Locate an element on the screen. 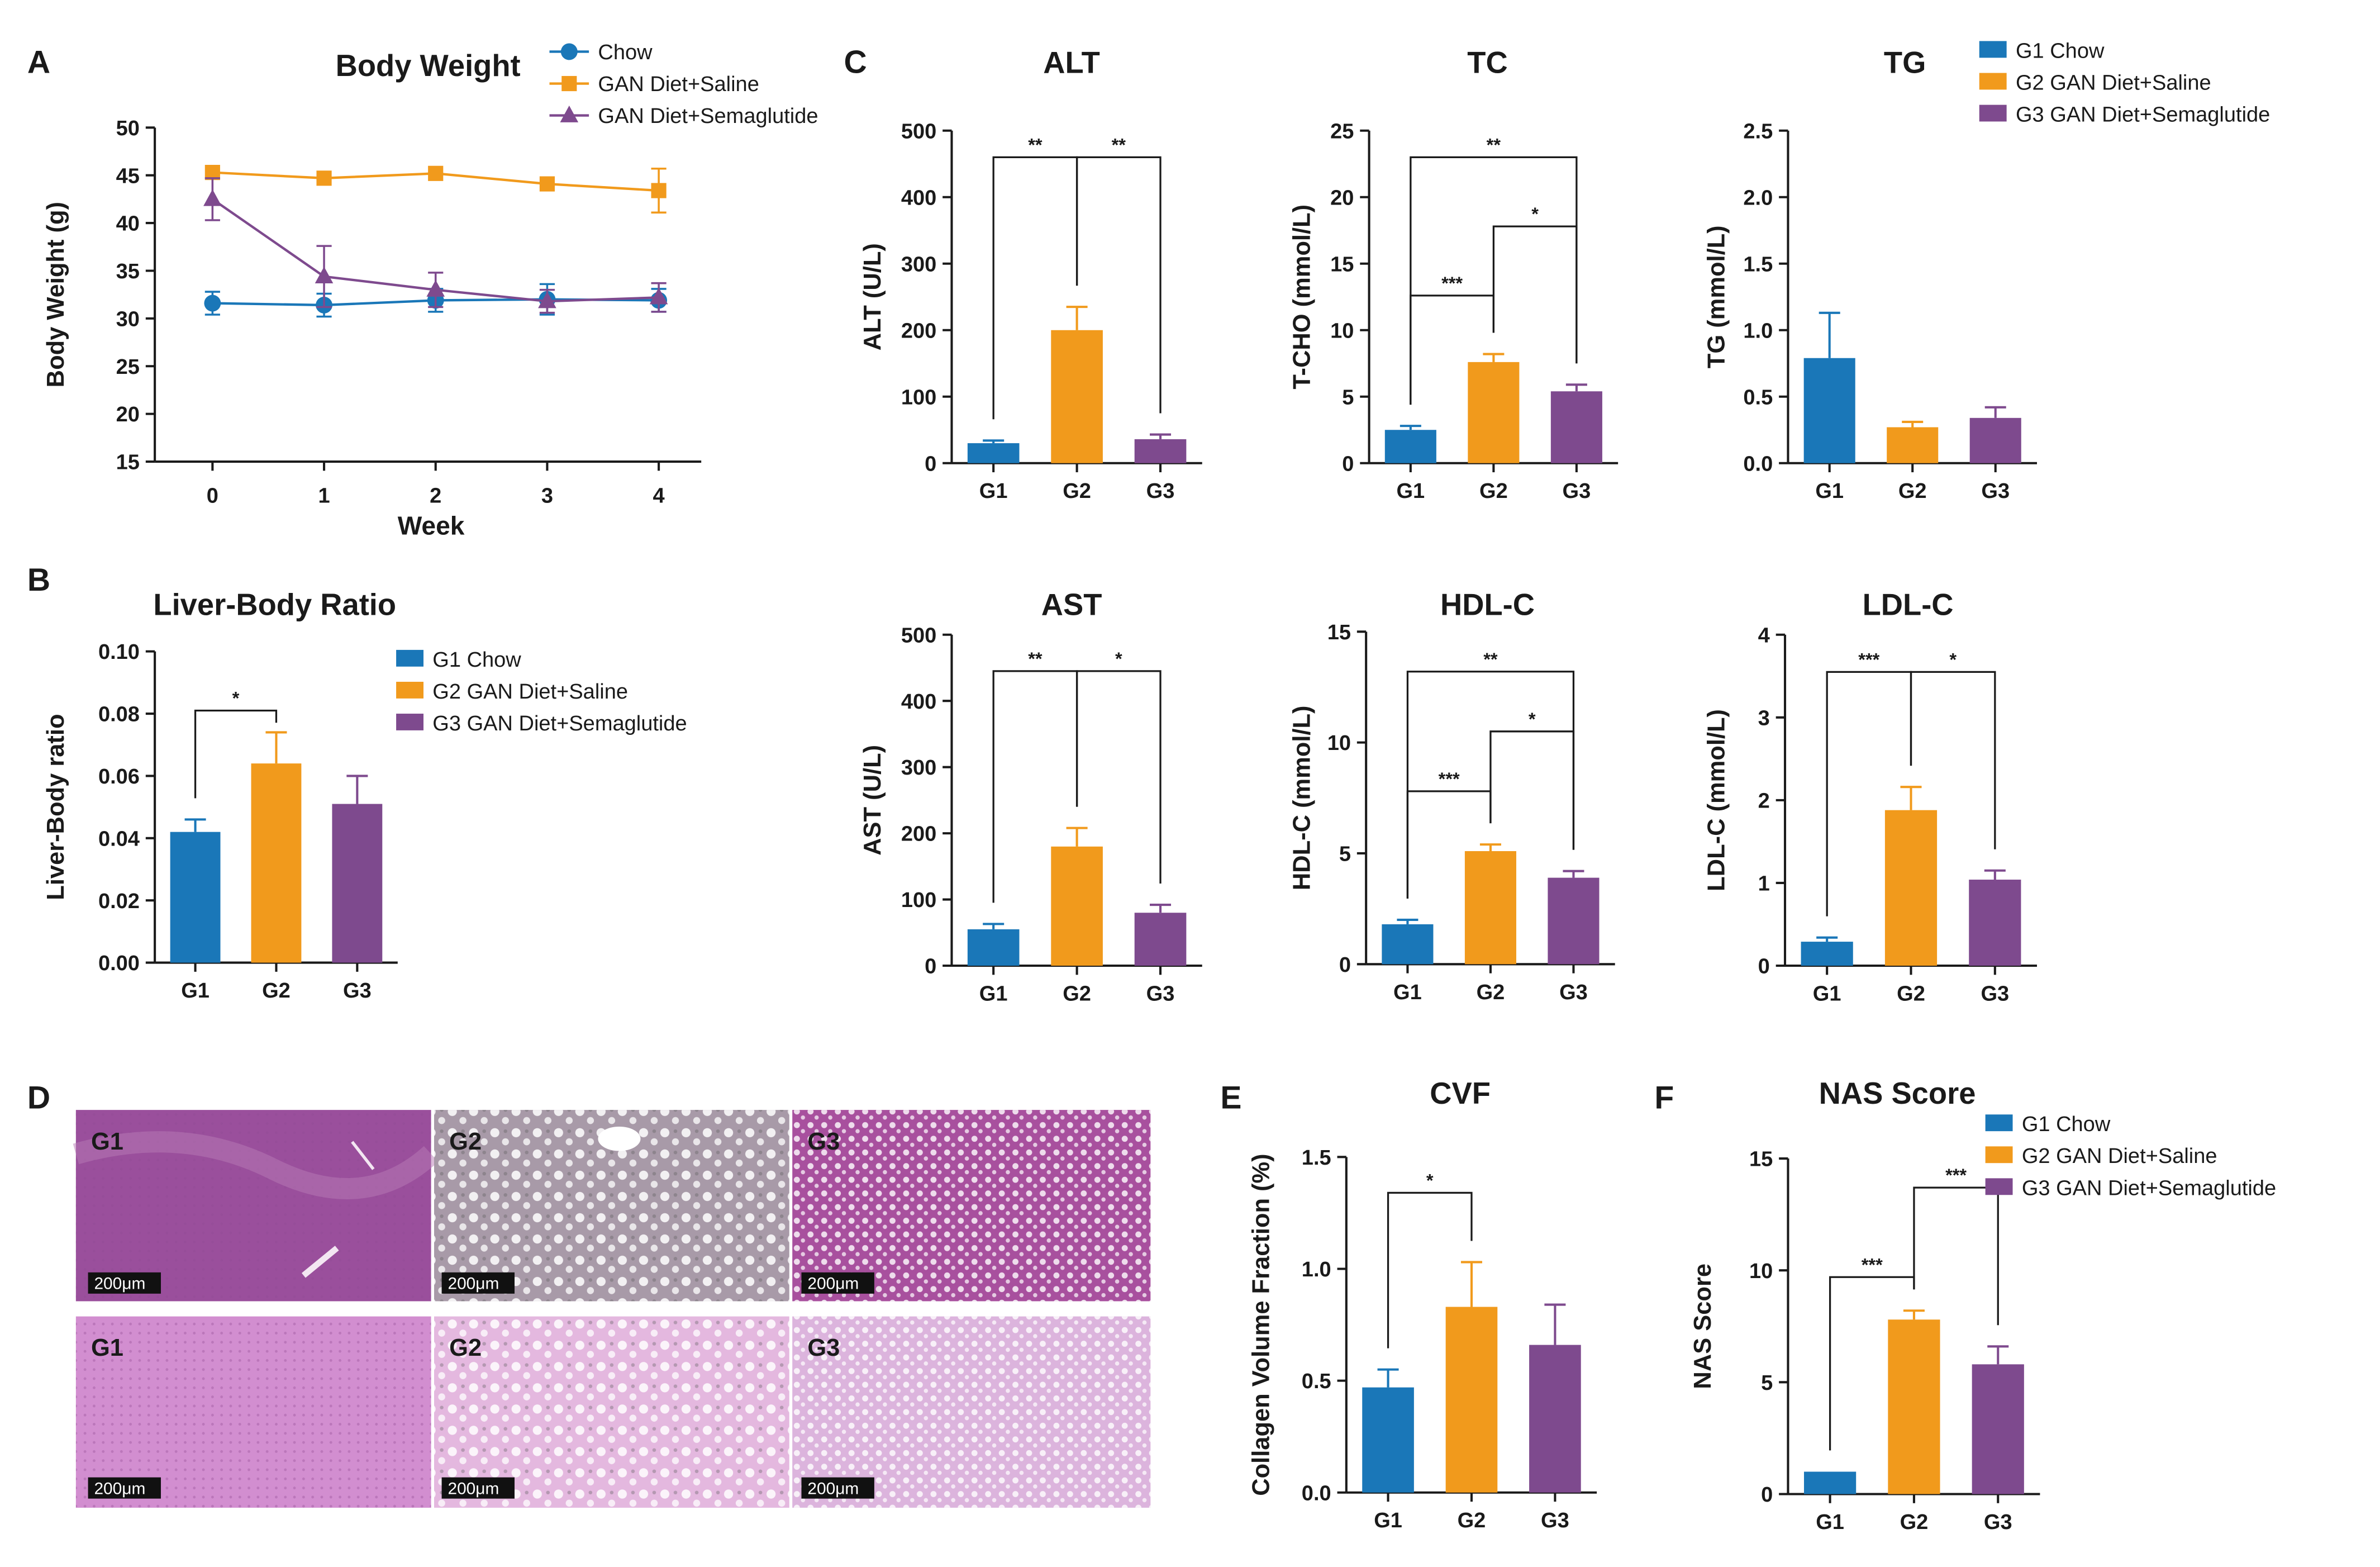  panel-label-f: F is located at coordinates (1664, 1098).